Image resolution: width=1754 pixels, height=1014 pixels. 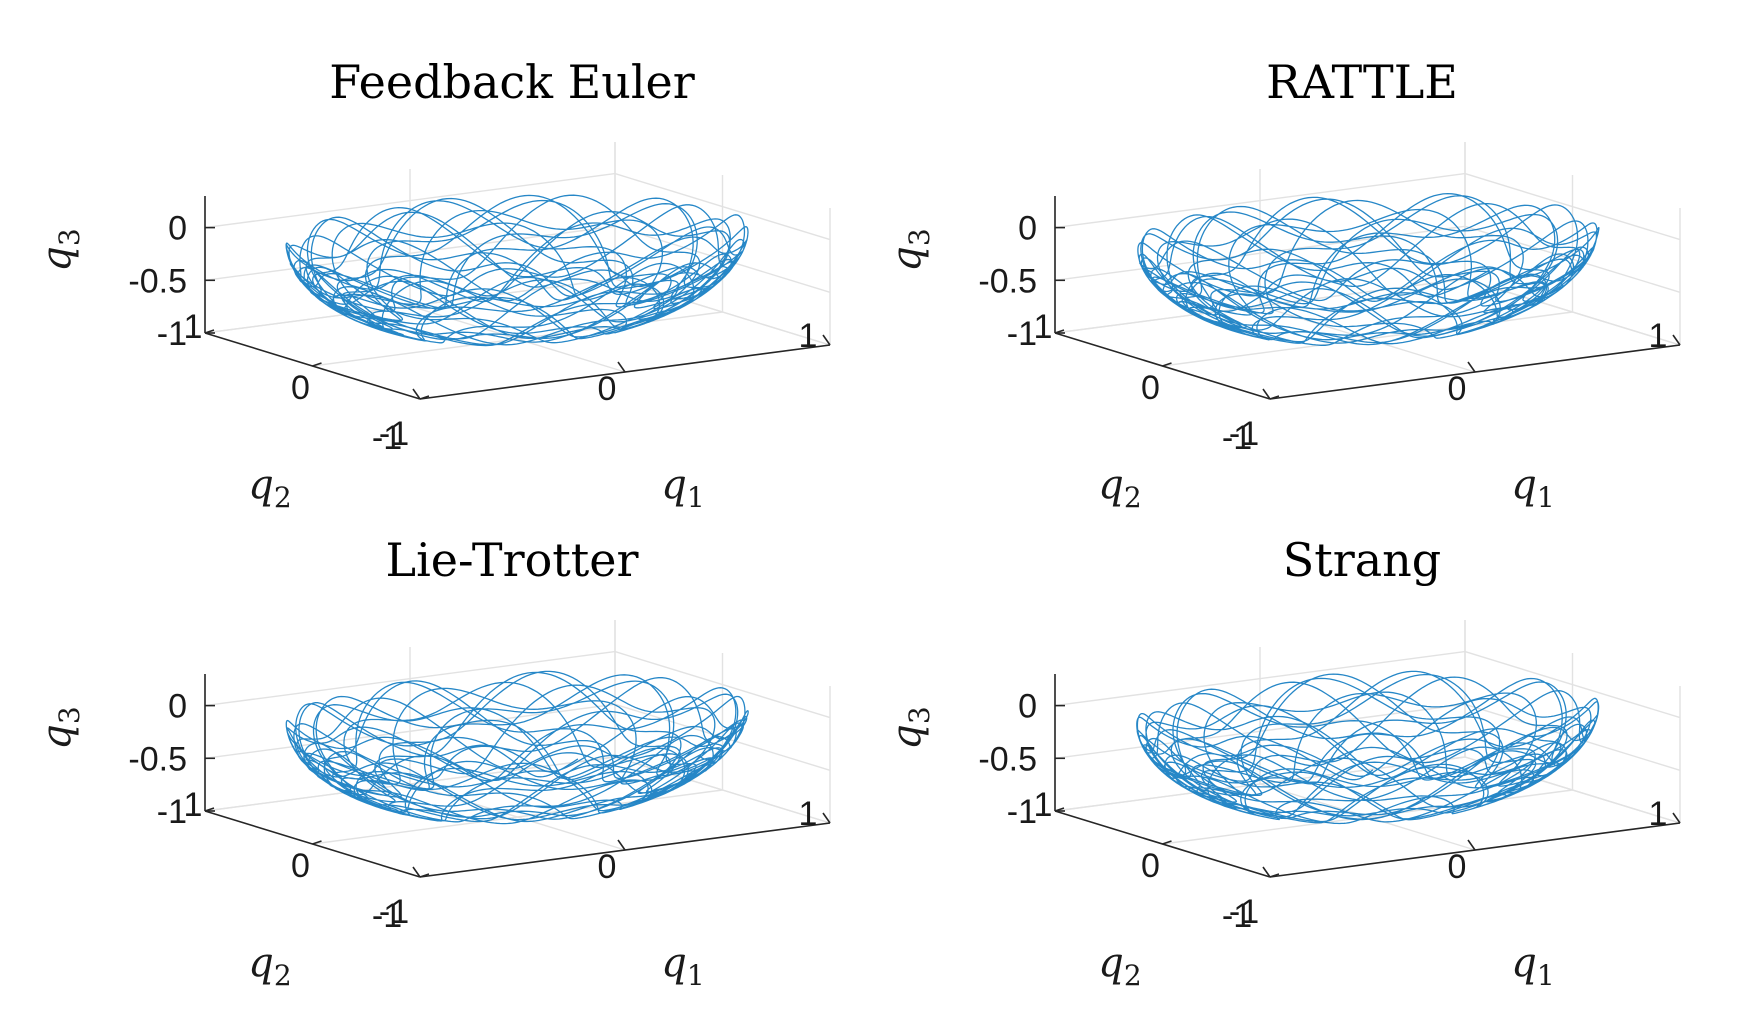 What do you see at coordinates (1362, 82) in the screenshot?
I see `chart-title: RATTLE` at bounding box center [1362, 82].